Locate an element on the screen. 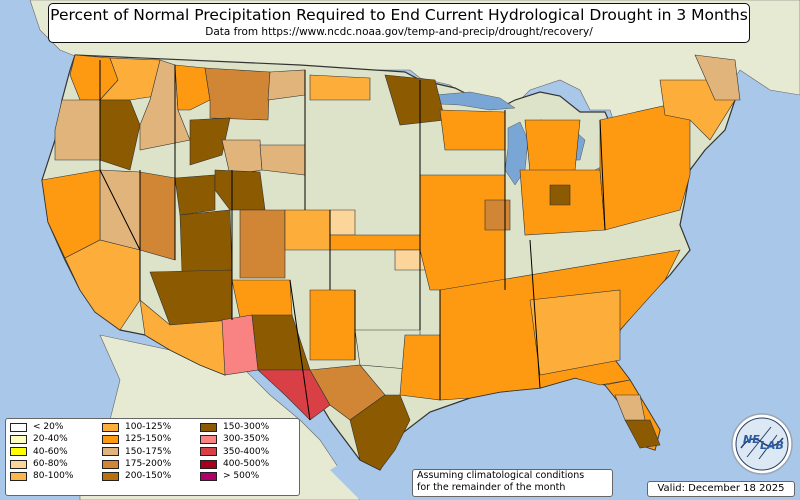 Image resolution: width=800 pixels, height=500 pixels. legend-label: 400-500% is located at coordinates (246, 464).